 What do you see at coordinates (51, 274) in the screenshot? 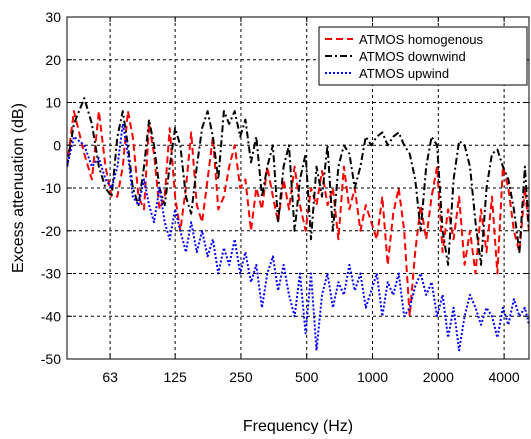
I see `y-tick-label: -30` at bounding box center [51, 274].